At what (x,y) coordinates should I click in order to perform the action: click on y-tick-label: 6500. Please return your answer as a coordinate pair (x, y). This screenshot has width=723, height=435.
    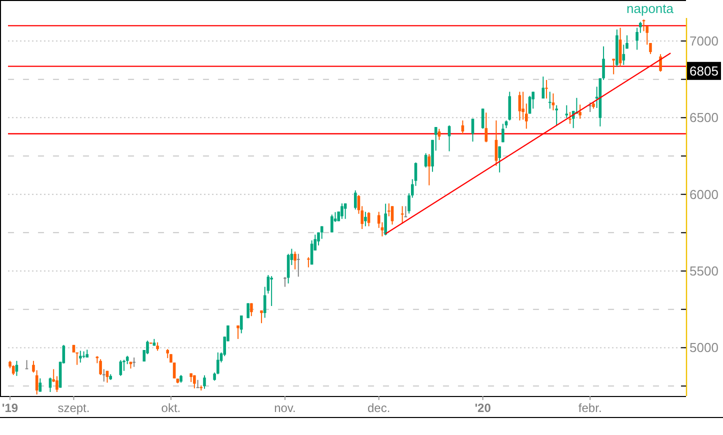
    Looking at the image, I should click on (704, 118).